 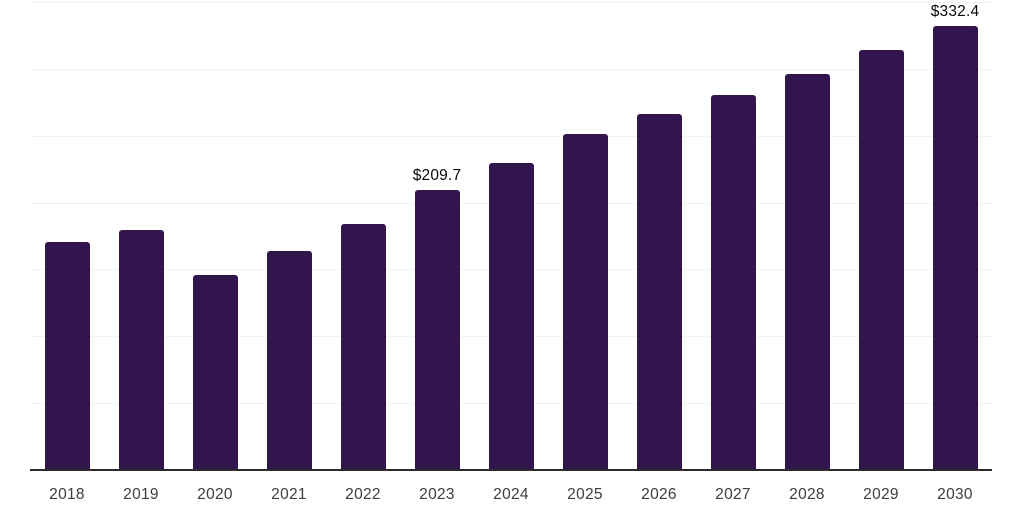 I want to click on bar-2021, so click(x=289, y=360).